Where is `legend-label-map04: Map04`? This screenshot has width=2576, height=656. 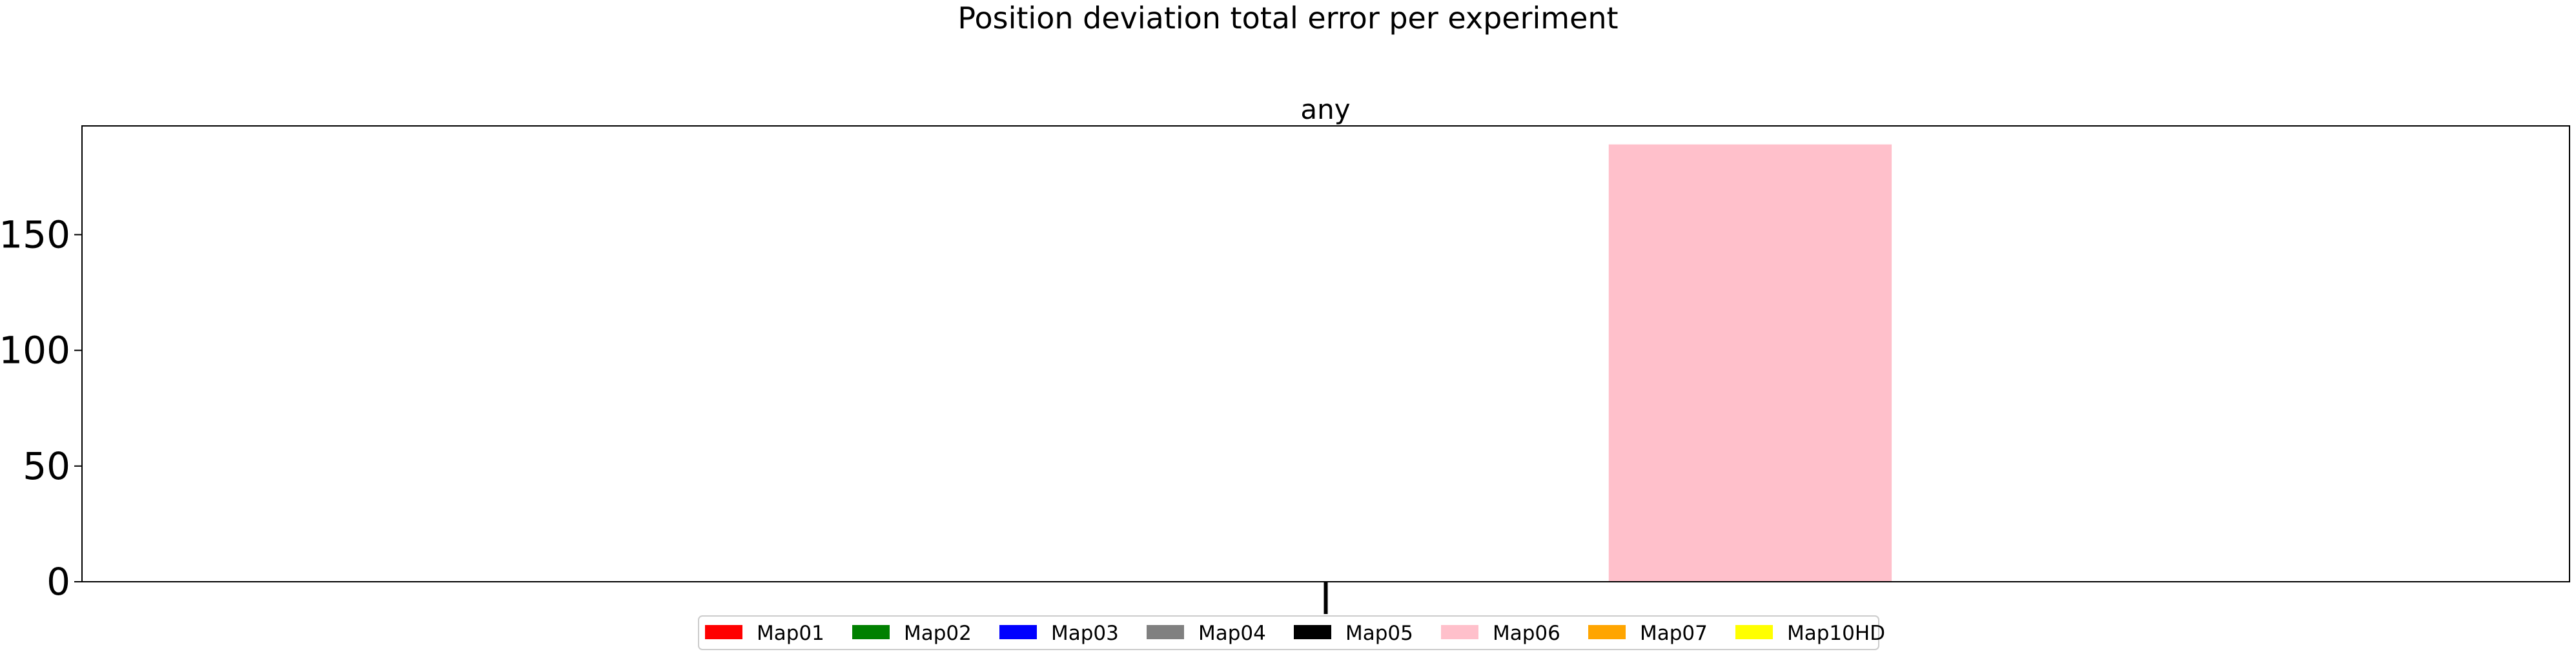
legend-label-map04: Map04 is located at coordinates (1232, 633).